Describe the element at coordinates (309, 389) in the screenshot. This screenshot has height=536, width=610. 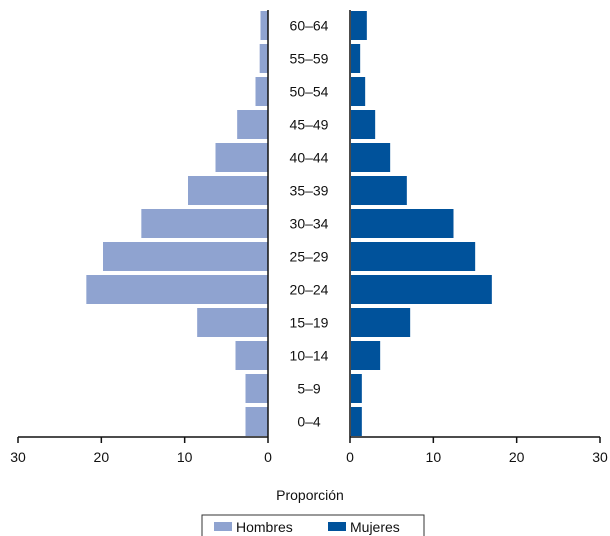
I see `age-label-5-9: 5–9` at that location.